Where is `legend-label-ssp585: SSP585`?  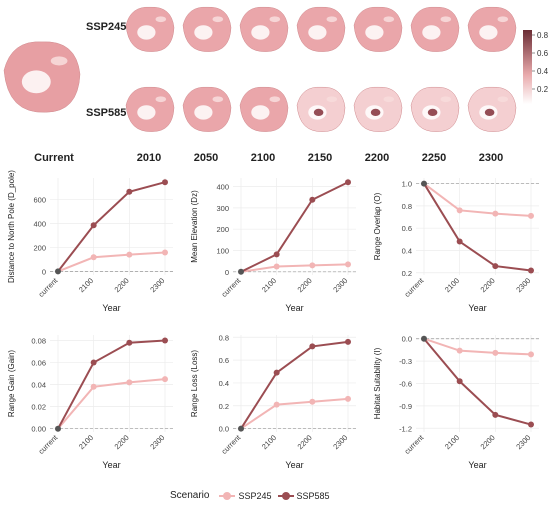
legend-label-ssp585: SSP585 is located at coordinates (313, 495).